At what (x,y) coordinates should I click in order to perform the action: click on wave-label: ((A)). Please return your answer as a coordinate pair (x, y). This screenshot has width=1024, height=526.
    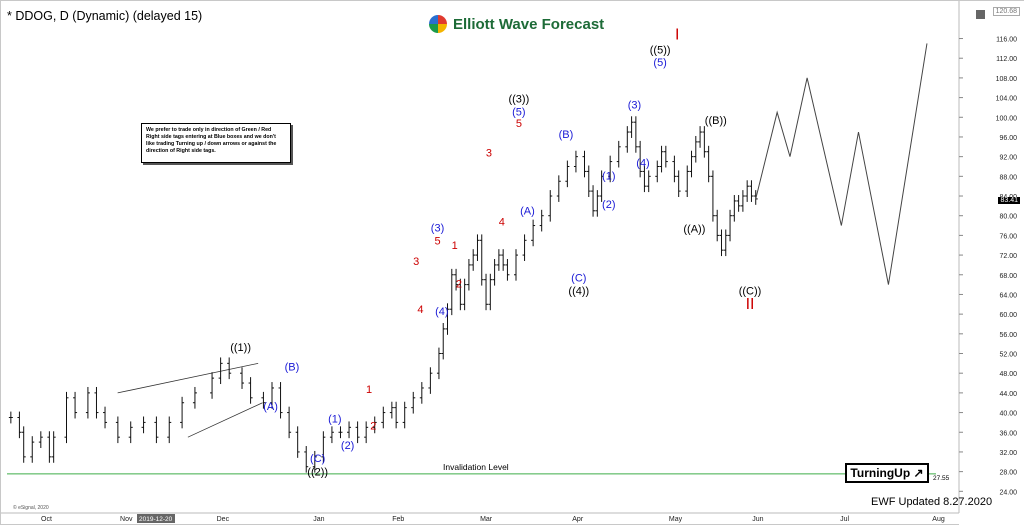
    Looking at the image, I should click on (694, 229).